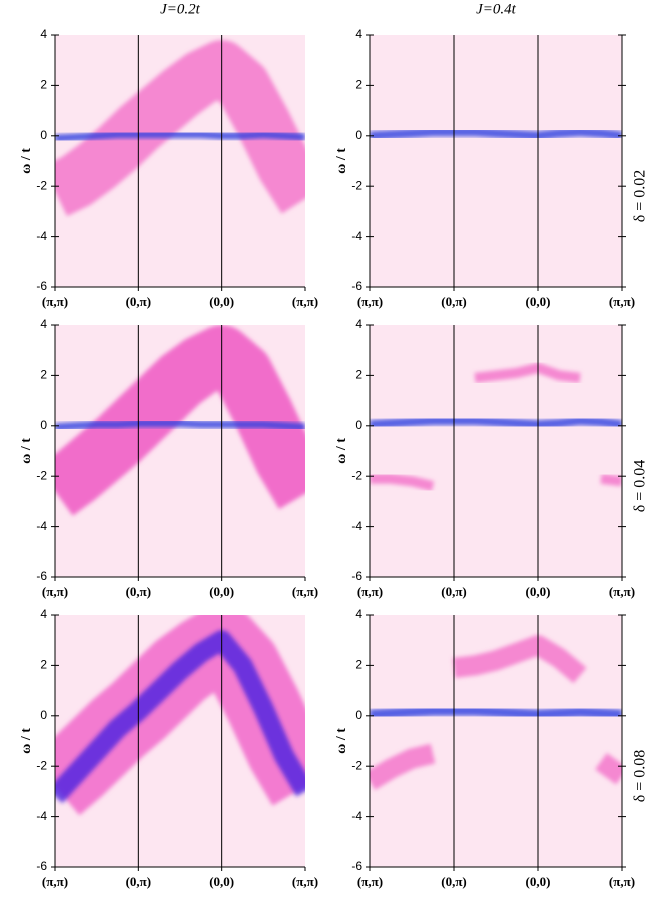  I want to click on row-label: δ = 0.04, so click(640, 486).